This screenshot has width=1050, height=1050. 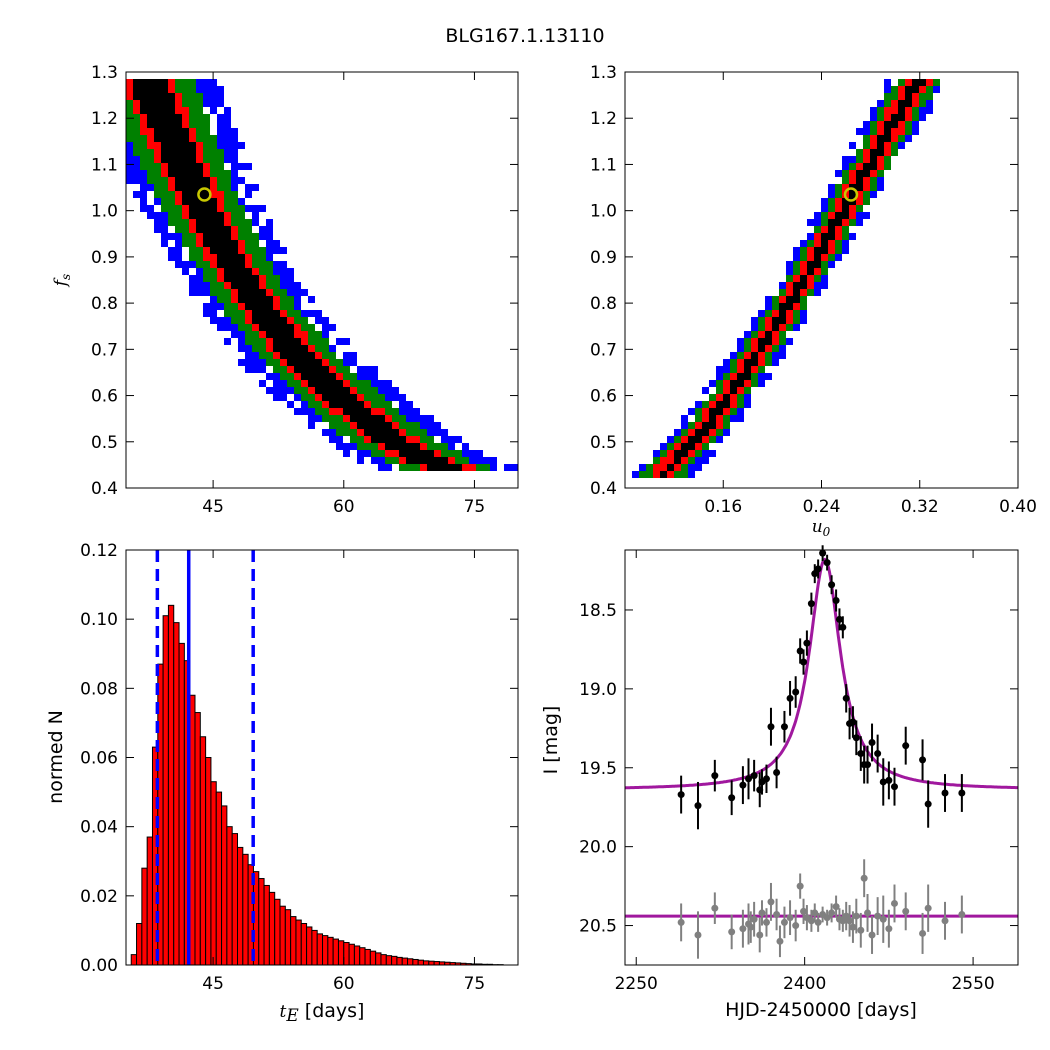 What do you see at coordinates (344, 507) in the screenshot?
I see `x-tick-label: 60` at bounding box center [344, 507].